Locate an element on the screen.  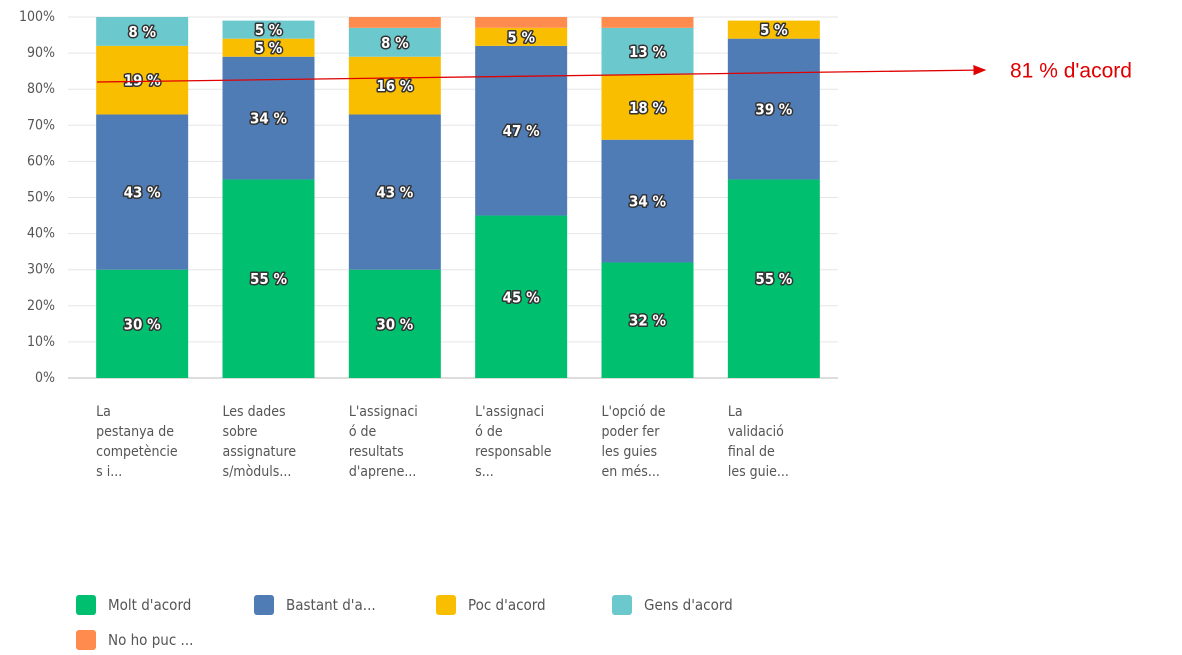
value-label: 45 % is located at coordinates (521, 297).